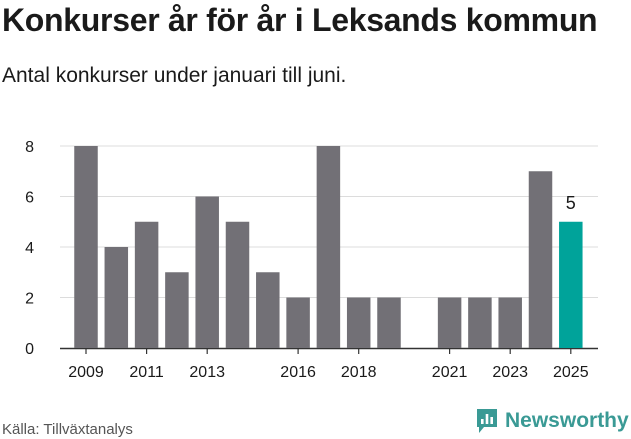 The image size is (631, 439). I want to click on bar-2010, so click(116, 297).